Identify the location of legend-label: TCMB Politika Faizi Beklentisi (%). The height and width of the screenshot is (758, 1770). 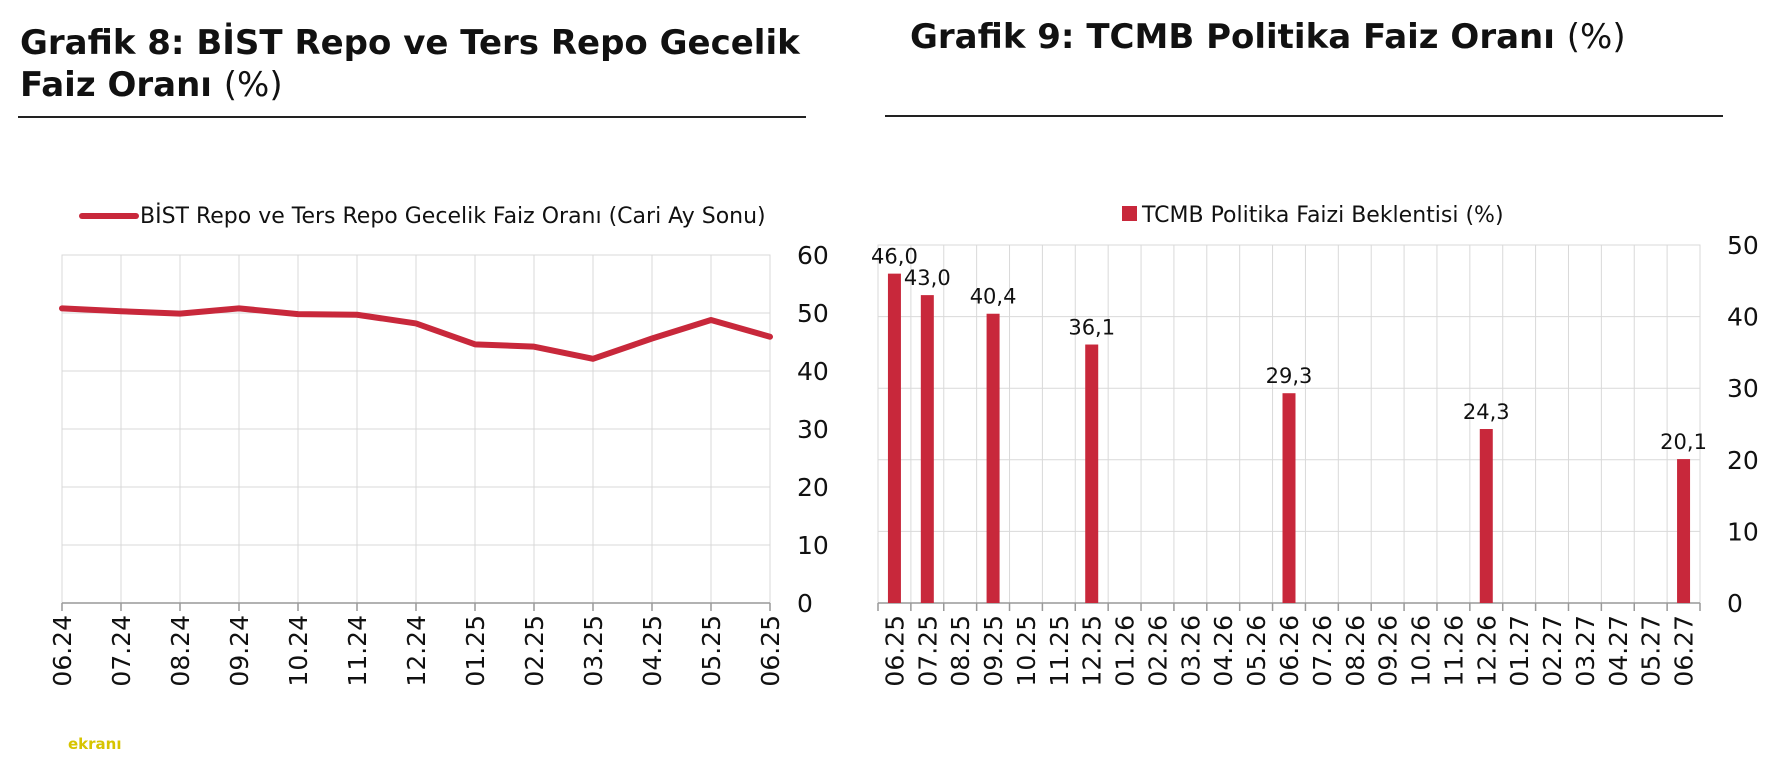
(1322, 215).